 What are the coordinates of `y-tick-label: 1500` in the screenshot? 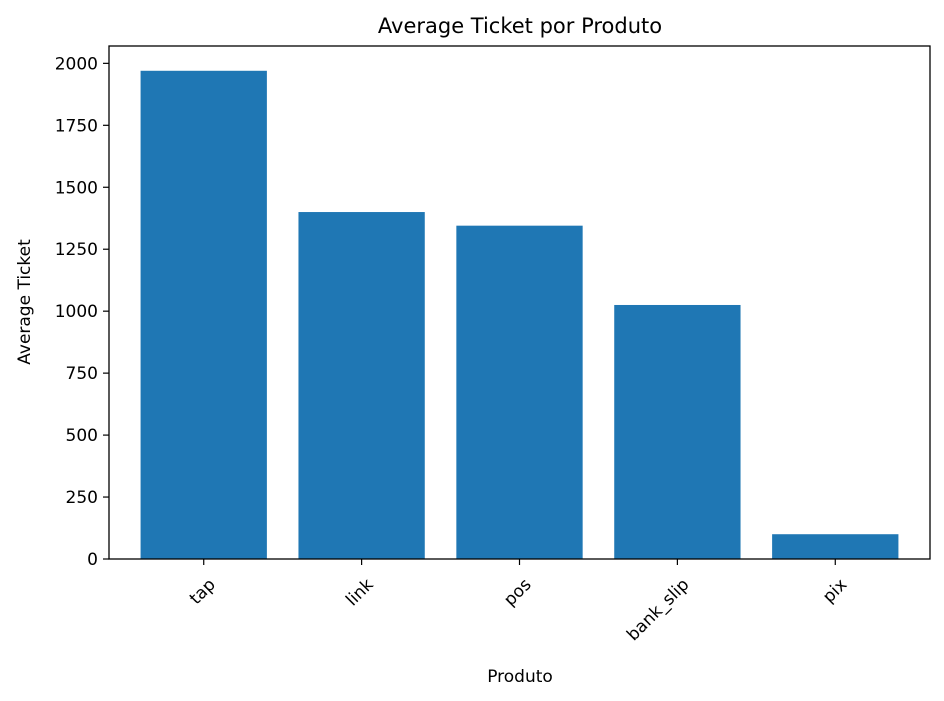 It's located at (76, 188).